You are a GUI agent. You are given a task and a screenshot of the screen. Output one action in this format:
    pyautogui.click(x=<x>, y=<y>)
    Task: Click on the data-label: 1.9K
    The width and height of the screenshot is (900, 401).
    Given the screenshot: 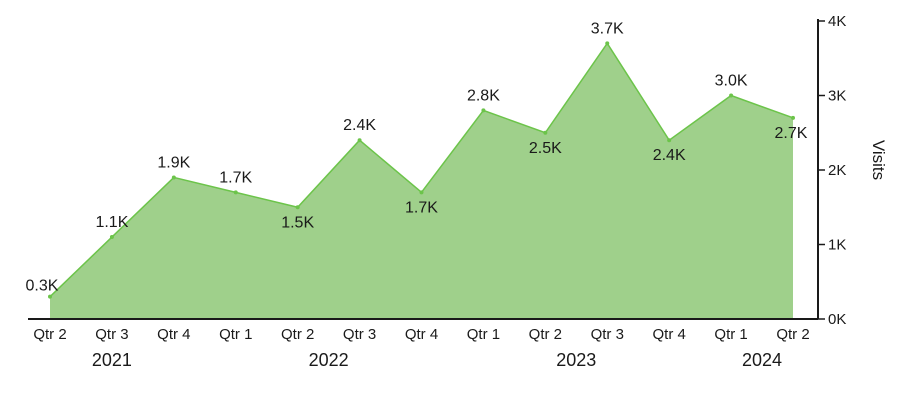 What is the action you would take?
    pyautogui.click(x=173, y=162)
    